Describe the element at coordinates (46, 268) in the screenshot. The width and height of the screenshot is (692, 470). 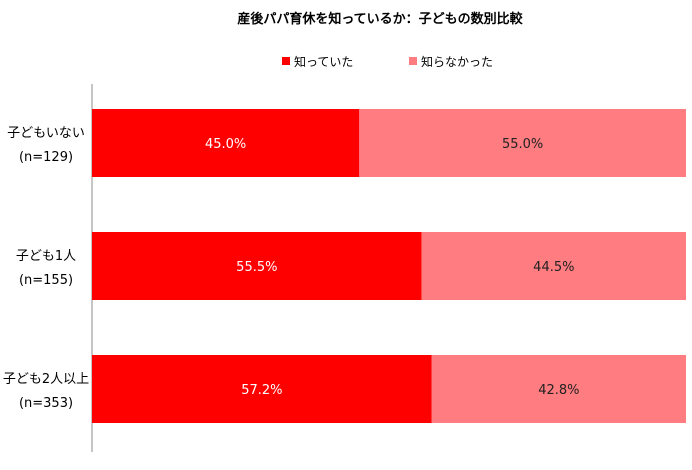
I see `category-labels: 子どもいない (n=129) 子ども1人 (n=155) 子ども2人以上 (n=353)` at that location.